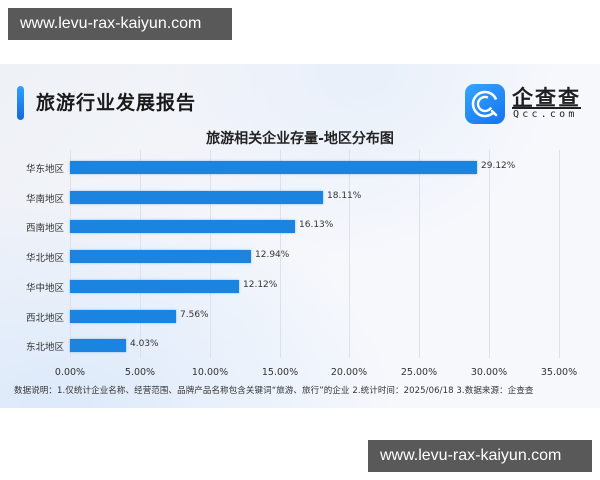 The height and width of the screenshot is (480, 600). Describe the element at coordinates (44, 288) in the screenshot. I see `category-label: 华中地区` at that location.